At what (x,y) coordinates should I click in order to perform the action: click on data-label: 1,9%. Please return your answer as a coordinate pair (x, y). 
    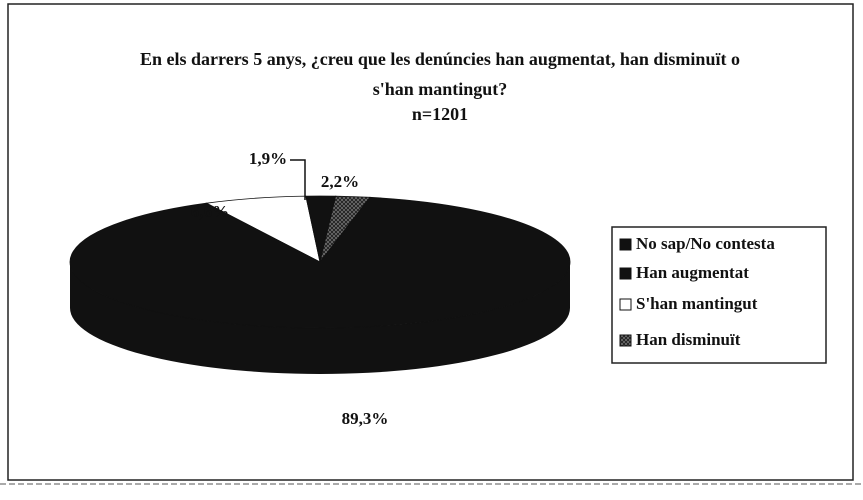
    Looking at the image, I should click on (268, 158).